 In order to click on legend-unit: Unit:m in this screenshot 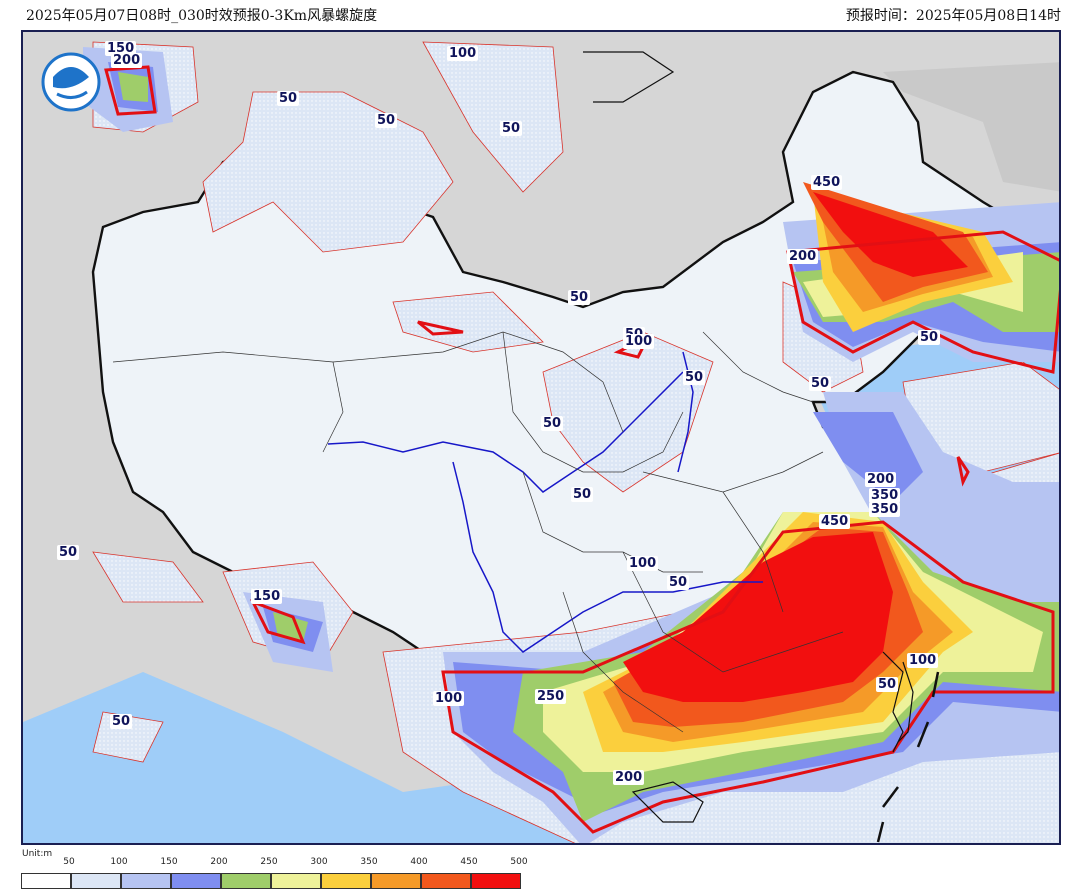, I will do `click(37, 854)`.